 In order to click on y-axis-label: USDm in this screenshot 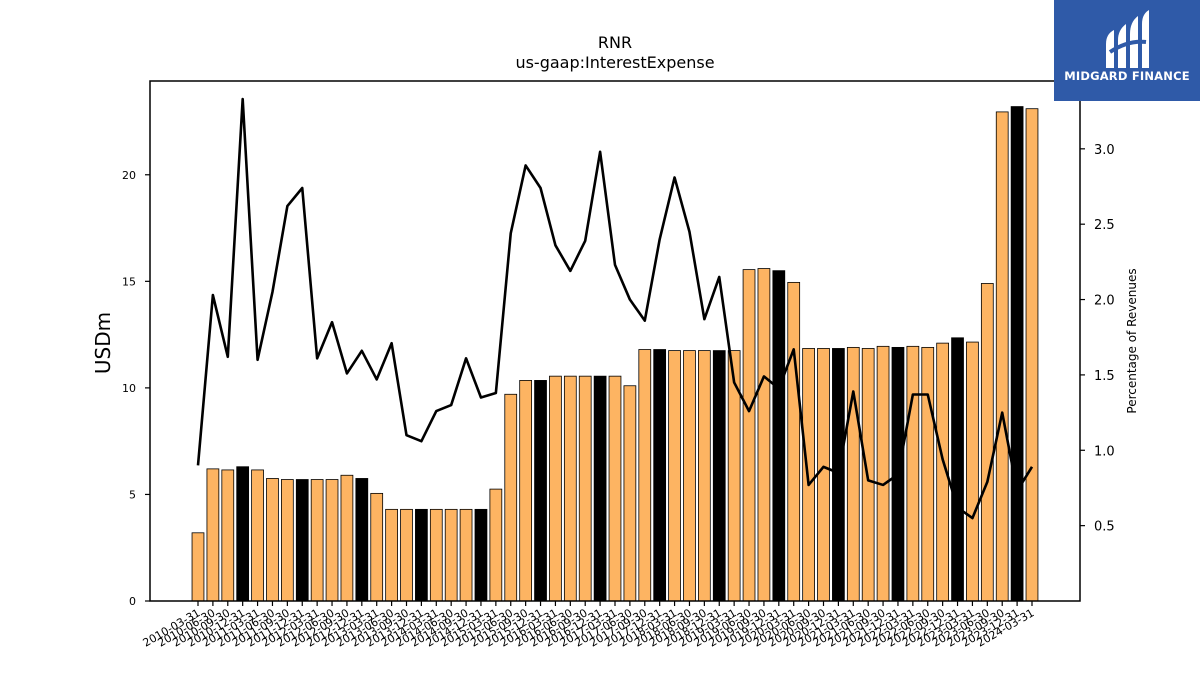, I will do `click(103, 343)`.